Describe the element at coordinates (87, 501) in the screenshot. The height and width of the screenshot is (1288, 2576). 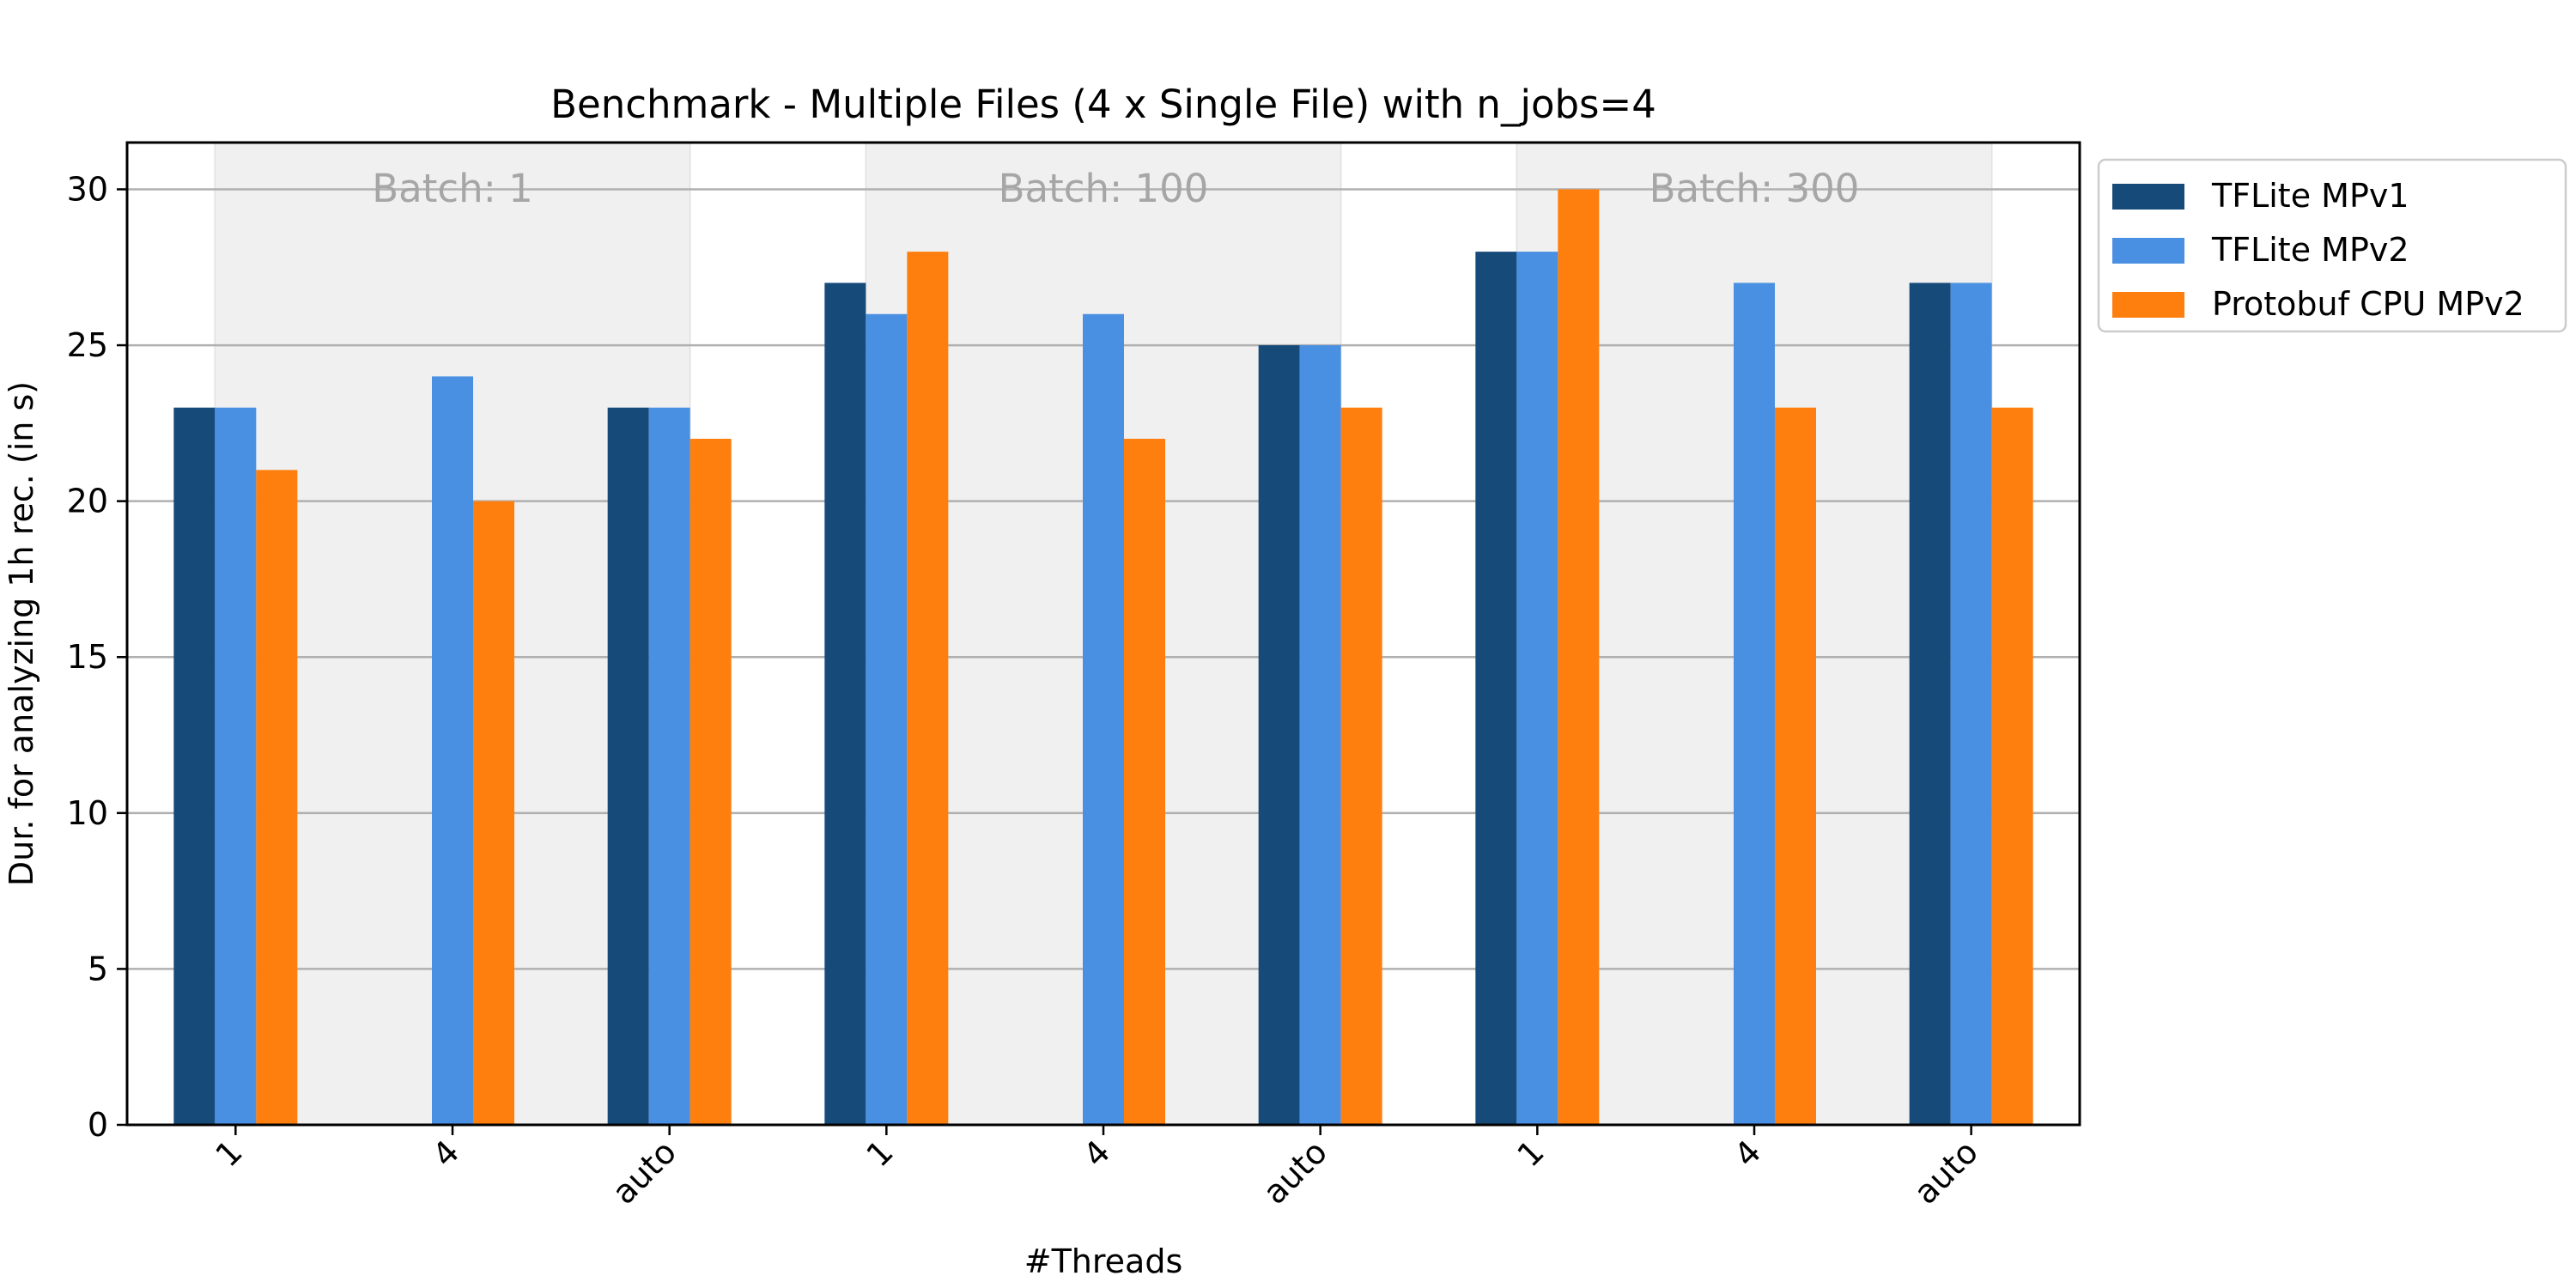
I see `y-tick-label-20: 20` at that location.